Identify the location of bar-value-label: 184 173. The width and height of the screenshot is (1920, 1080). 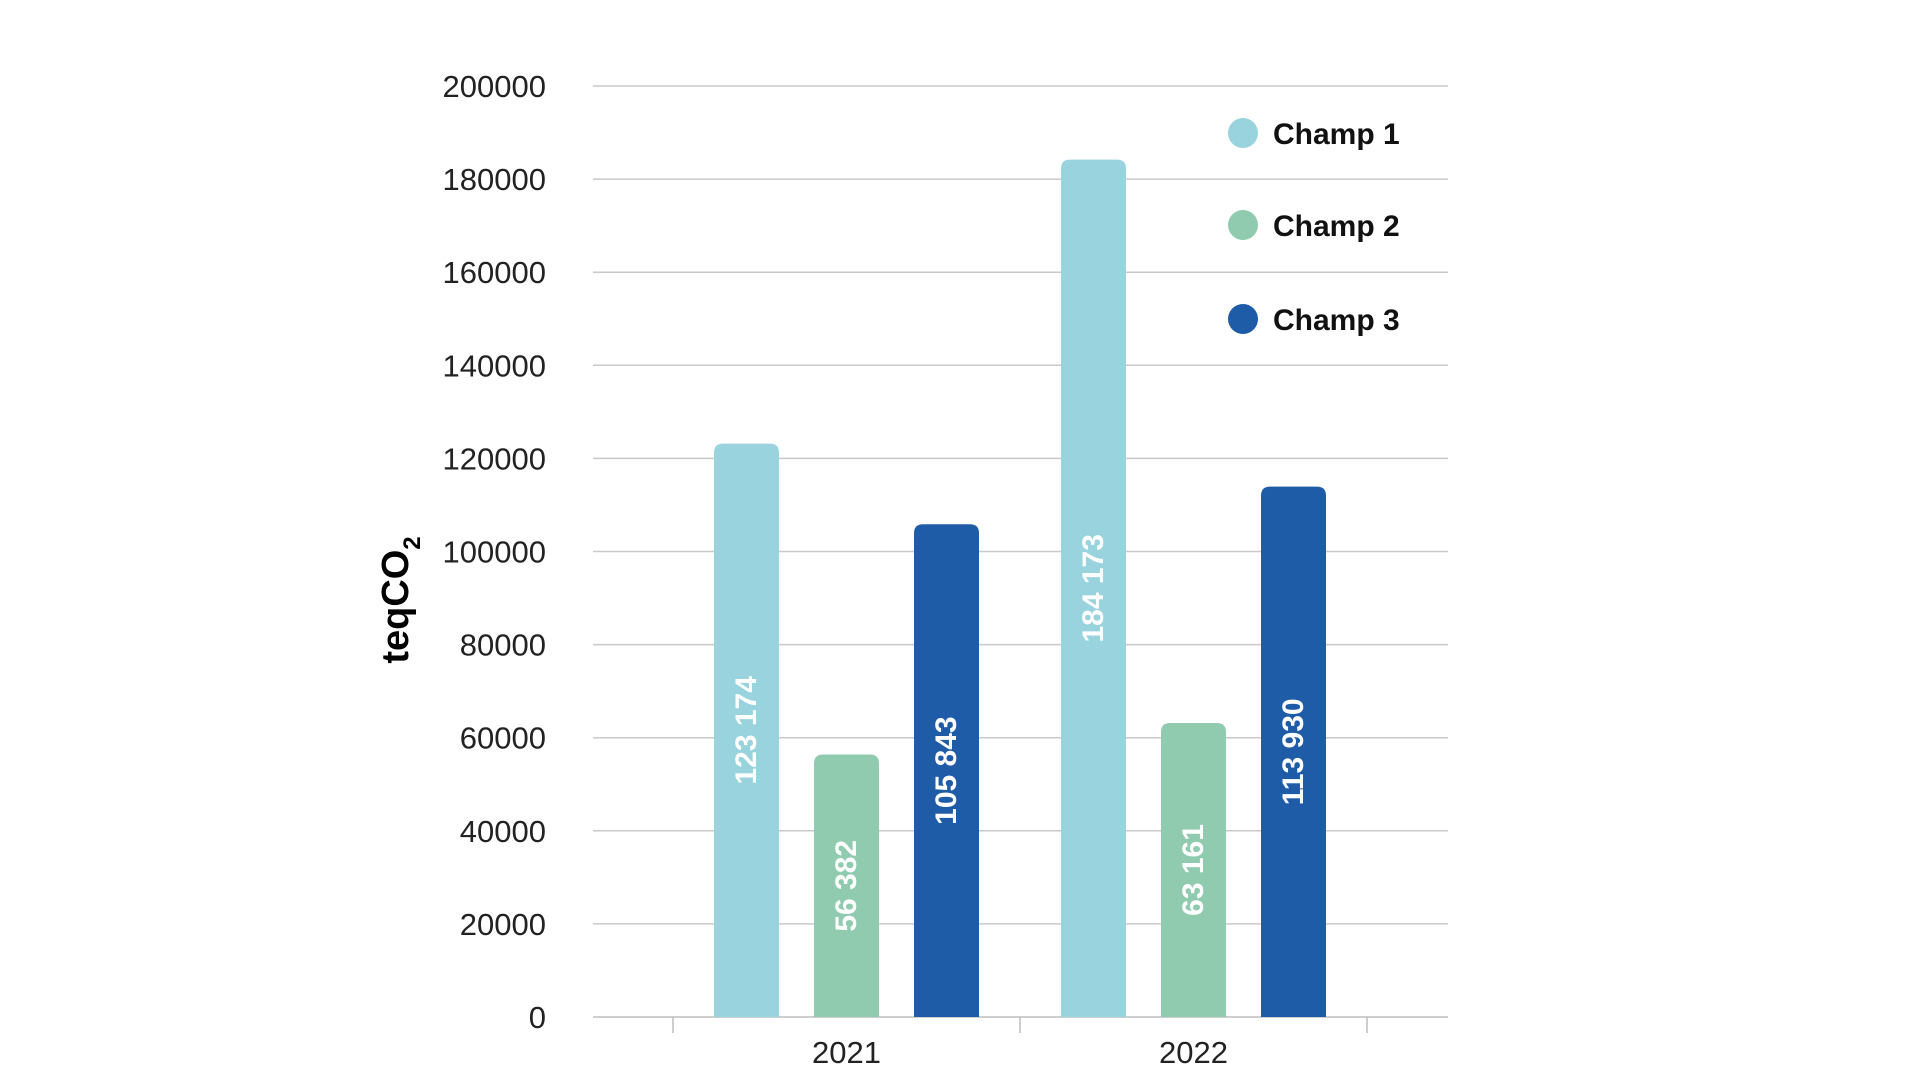
(1093, 588).